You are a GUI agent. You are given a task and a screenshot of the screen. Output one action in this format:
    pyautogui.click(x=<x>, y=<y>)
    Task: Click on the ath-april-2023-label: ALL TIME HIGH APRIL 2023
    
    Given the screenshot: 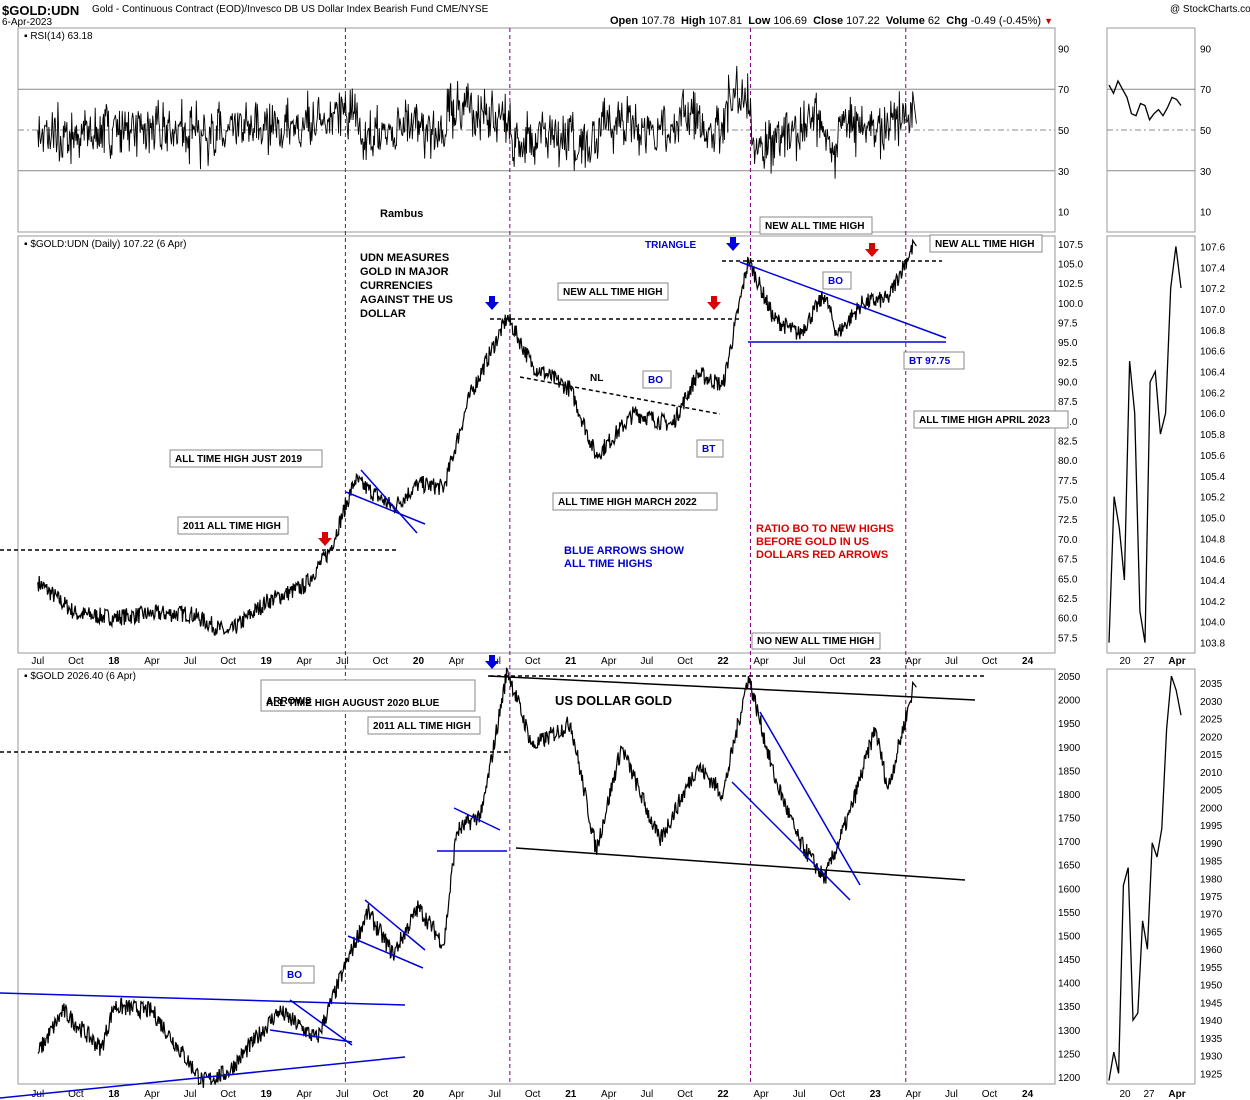 What is the action you would take?
    pyautogui.click(x=984, y=420)
    